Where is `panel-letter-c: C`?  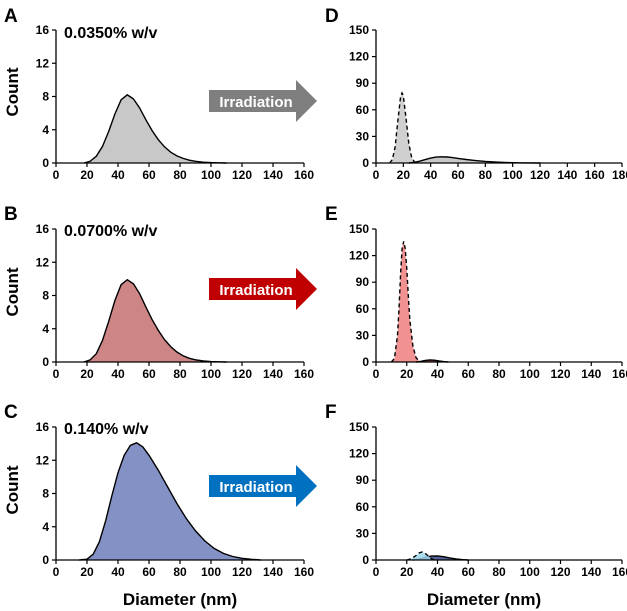 panel-letter-c: C is located at coordinates (11, 412).